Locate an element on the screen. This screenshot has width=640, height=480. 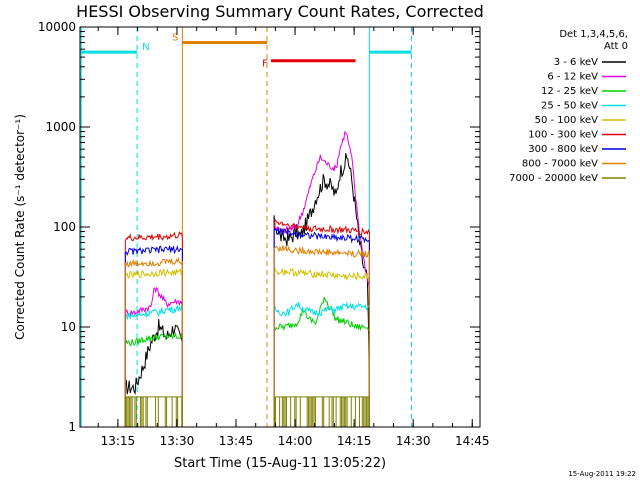
legend-entry-label: 7000 - 20000 keV is located at coordinates (553, 178).